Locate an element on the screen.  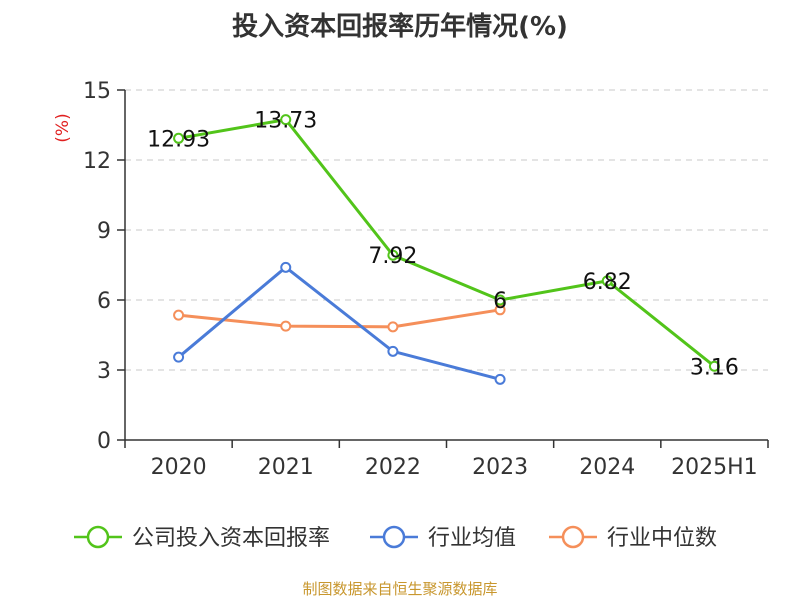
x-tick-label: 2022 is located at coordinates (393, 467).